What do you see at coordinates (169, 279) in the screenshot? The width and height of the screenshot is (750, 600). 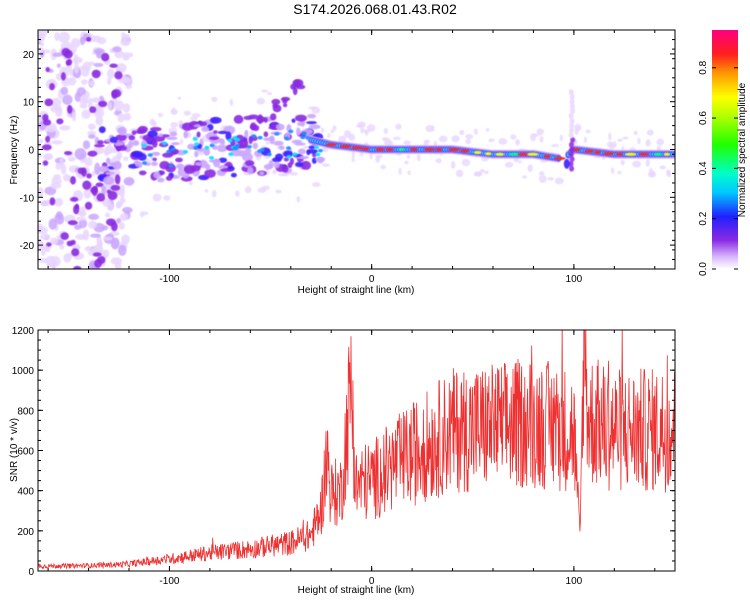 I see `x-tick-label: -100` at bounding box center [169, 279].